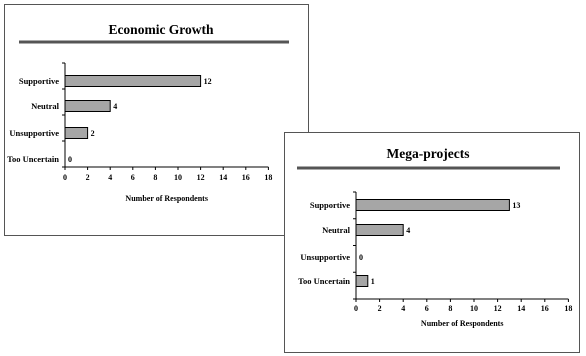 The width and height of the screenshot is (586, 356). I want to click on chart-title: Economic Growth, so click(161, 29).